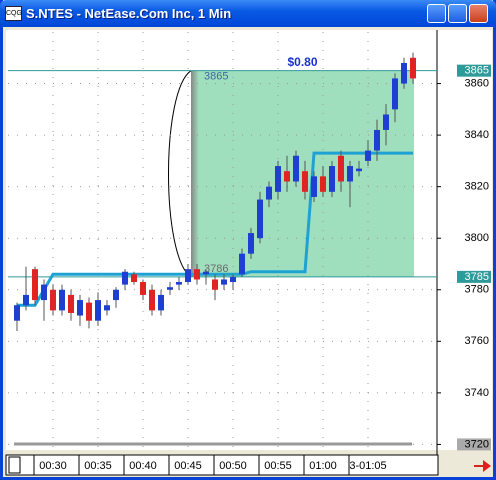  Describe the element at coordinates (367, 466) in the screenshot. I see `x-tick-label: 3-01:05` at that location.